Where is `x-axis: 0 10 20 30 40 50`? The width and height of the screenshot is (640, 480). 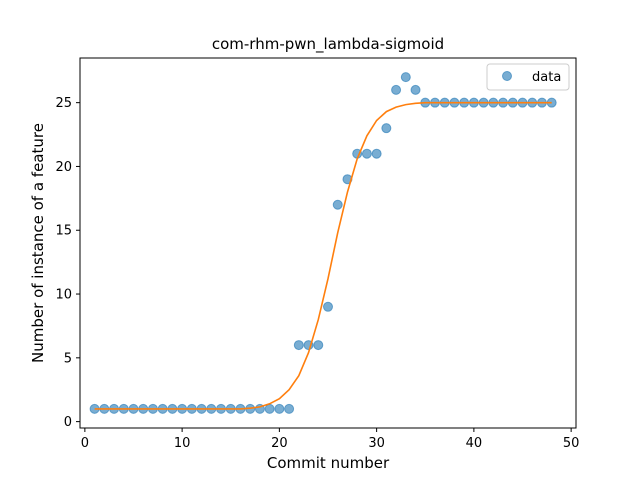 x-axis: 0 10 20 30 40 50 is located at coordinates (330, 439).